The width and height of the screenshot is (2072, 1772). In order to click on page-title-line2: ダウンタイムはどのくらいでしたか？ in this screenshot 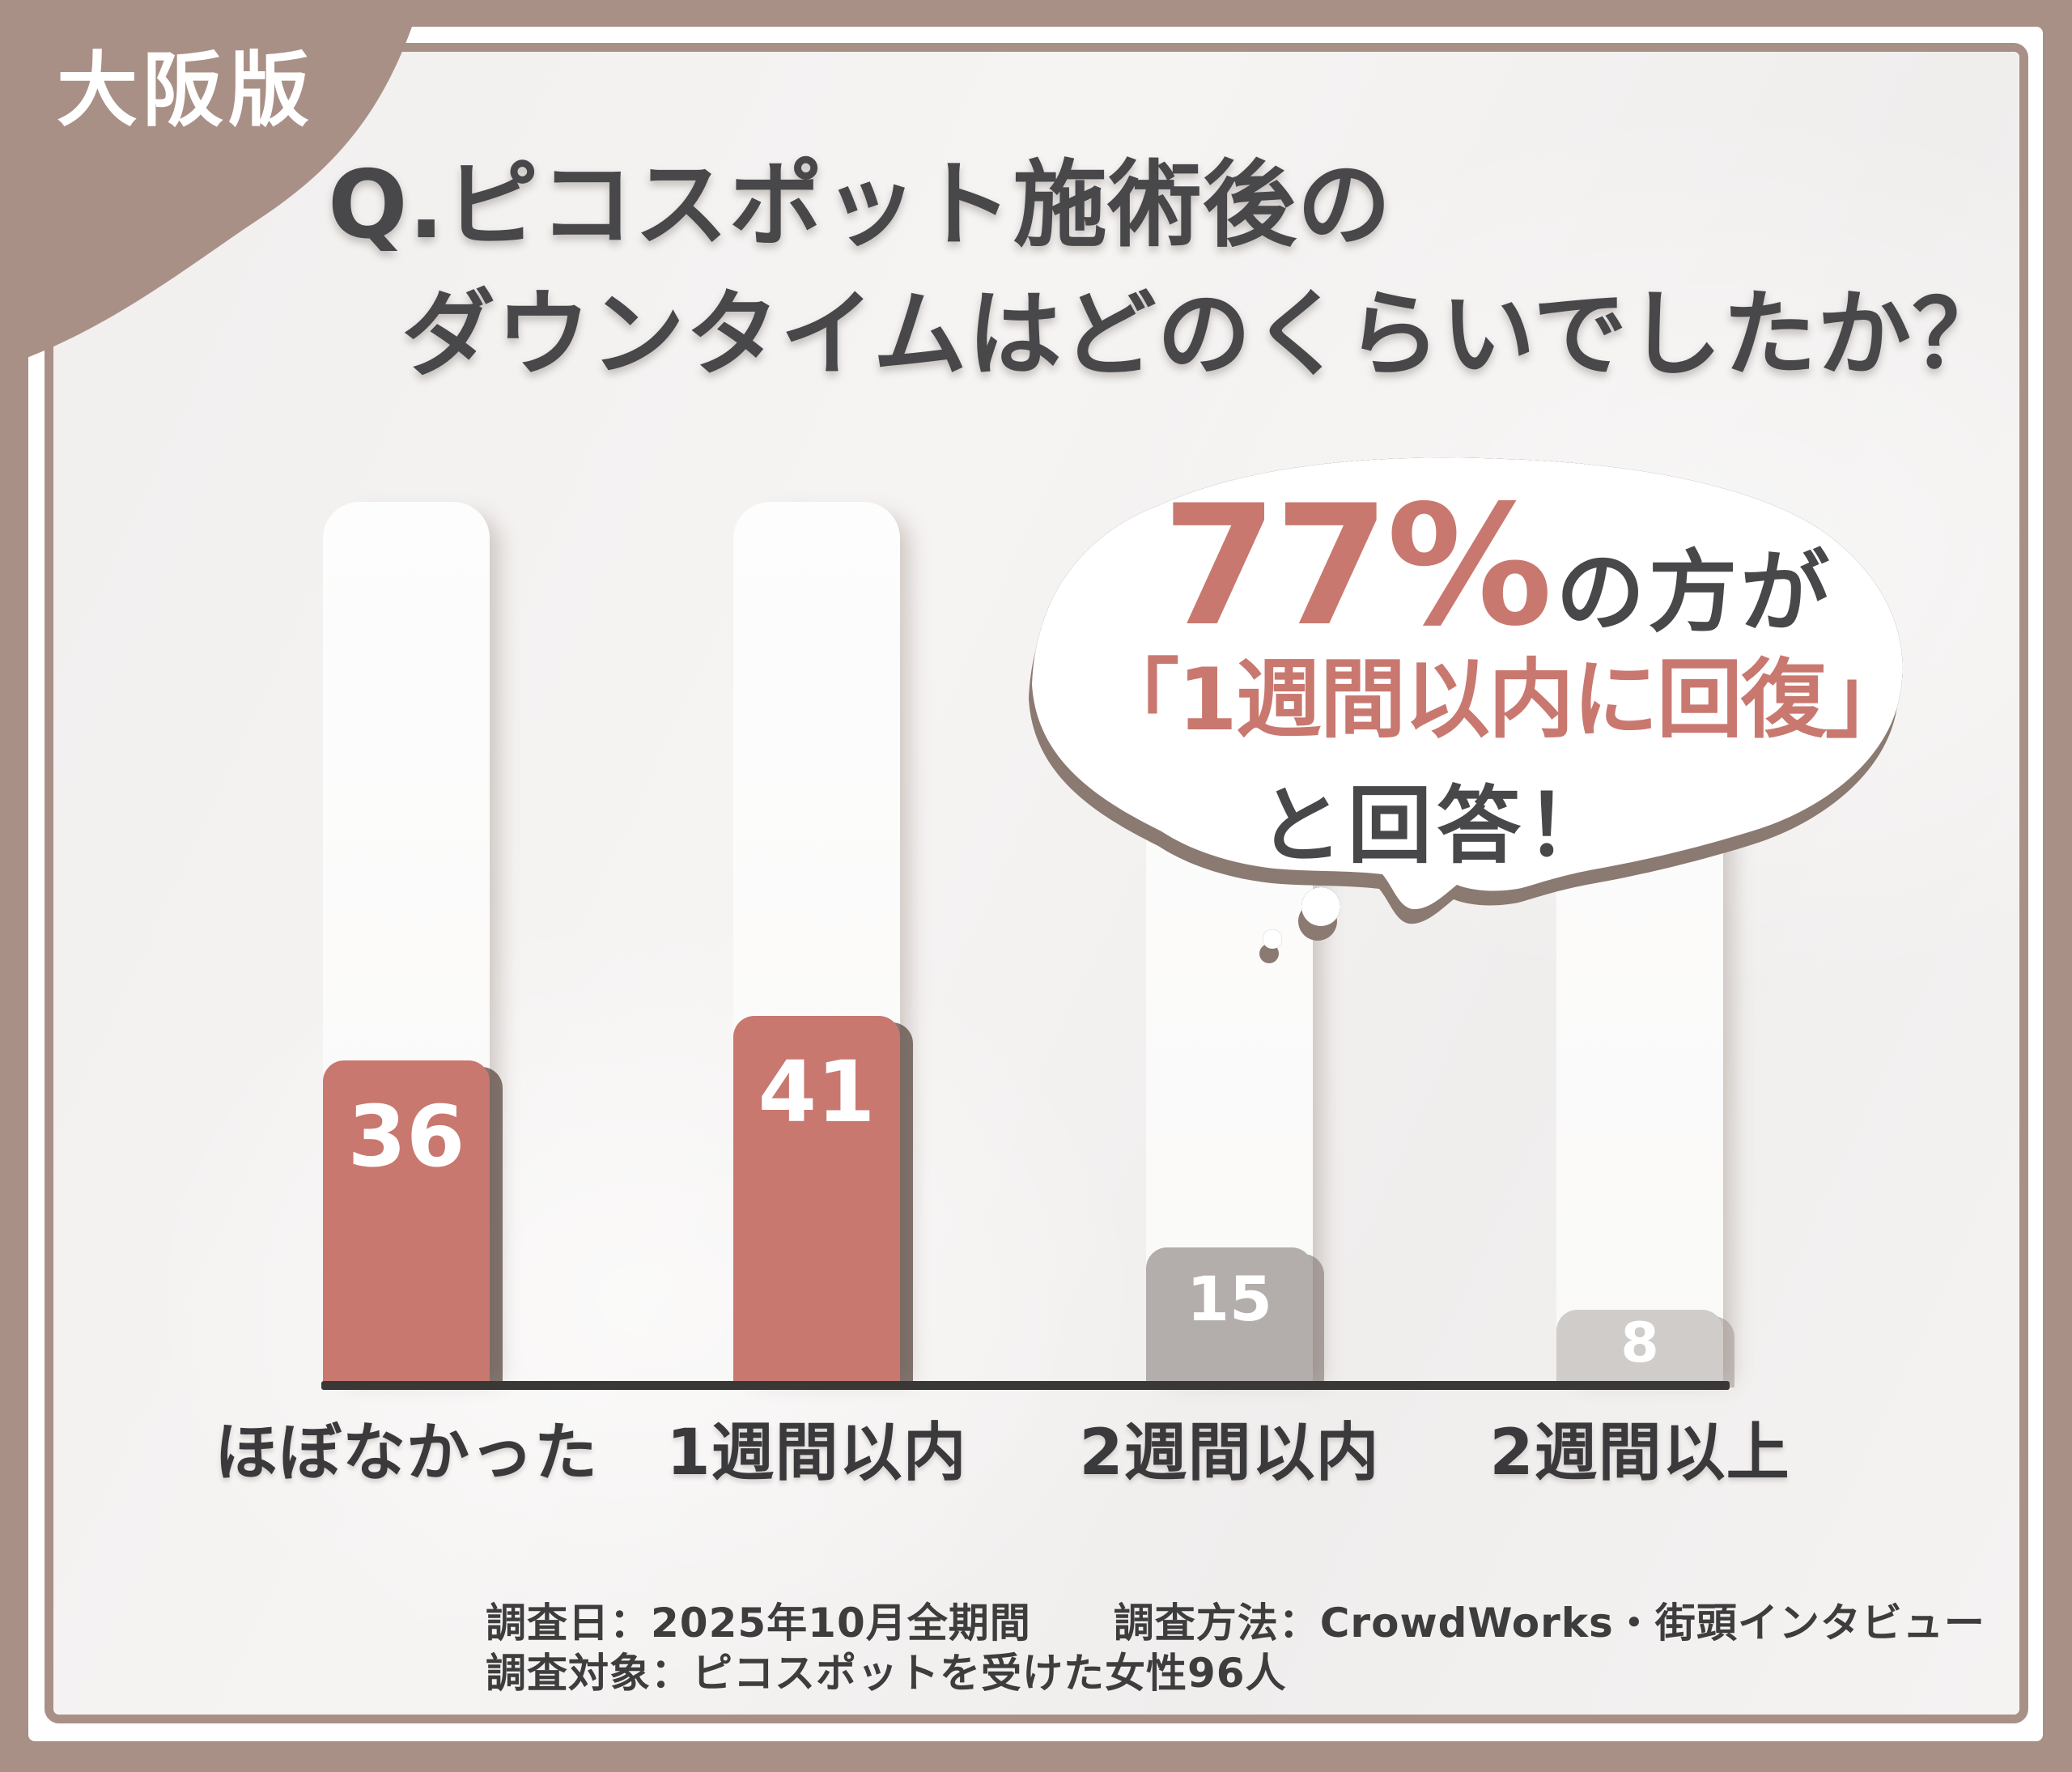, I will do `click(1204, 334)`.